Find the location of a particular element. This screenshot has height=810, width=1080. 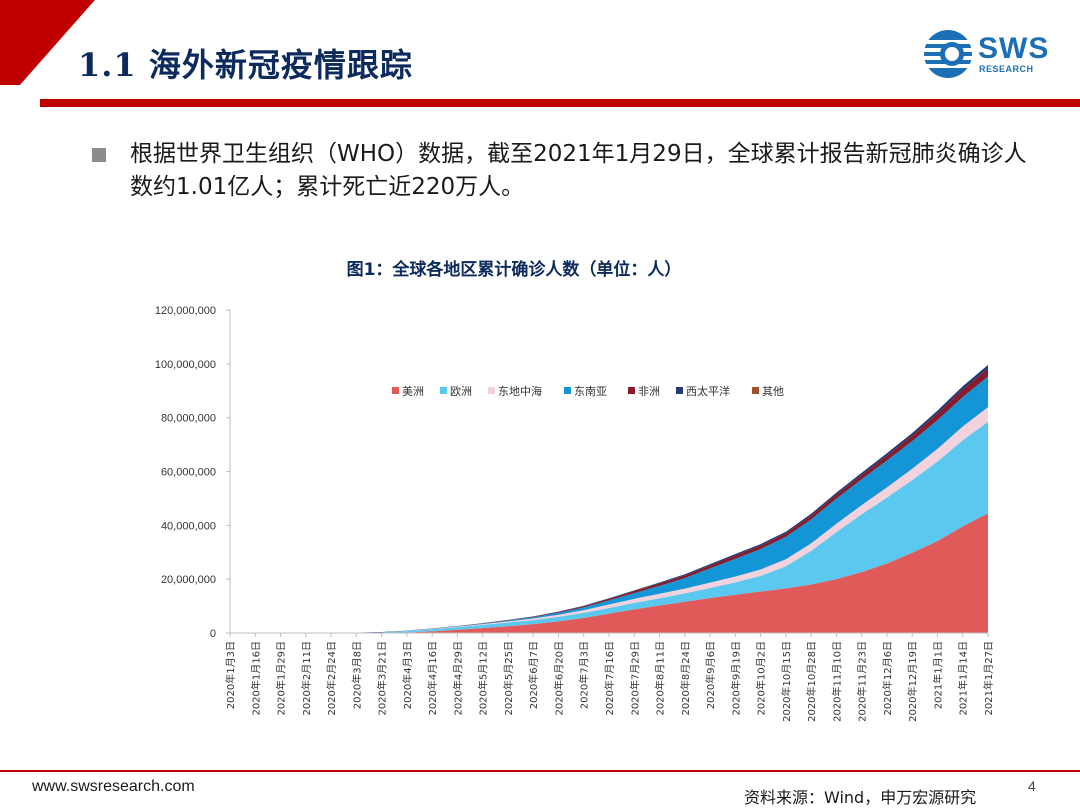

footer-url: www.swsresearch.com is located at coordinates (113, 786).